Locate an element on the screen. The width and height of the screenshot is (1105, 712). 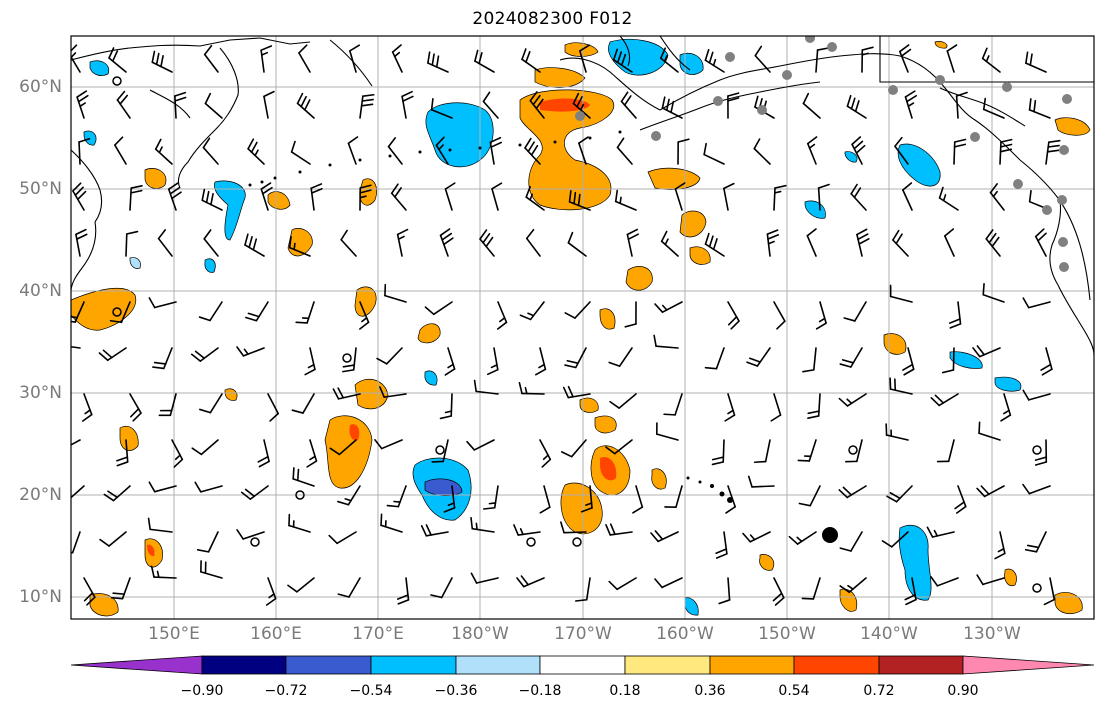
lat-label-40n: 40°N is located at coordinates (40, 291).